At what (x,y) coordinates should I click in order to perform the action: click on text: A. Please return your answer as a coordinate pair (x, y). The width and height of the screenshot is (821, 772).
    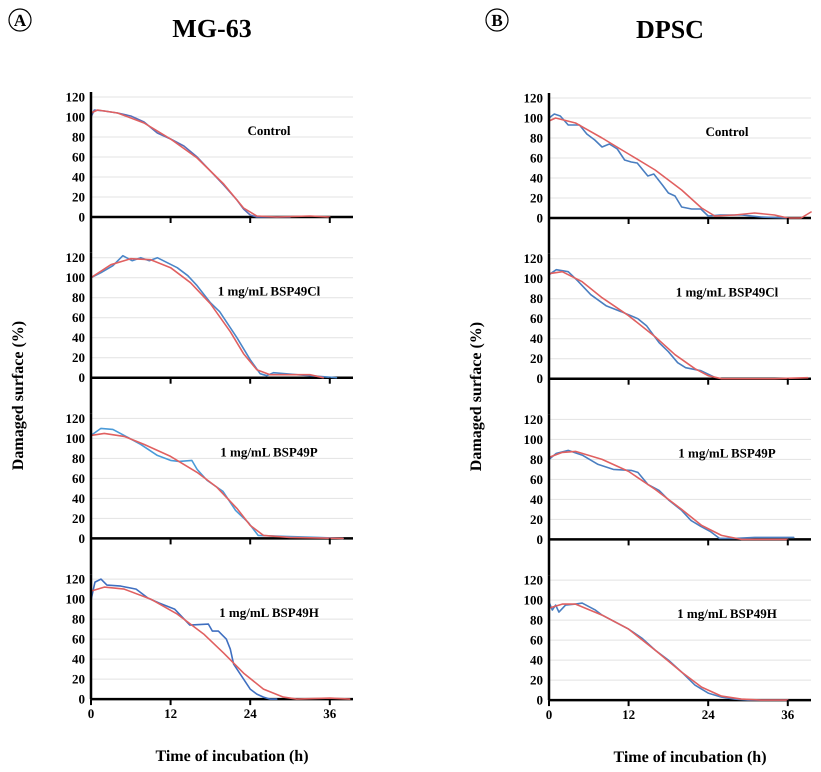
    Looking at the image, I should click on (20, 20).